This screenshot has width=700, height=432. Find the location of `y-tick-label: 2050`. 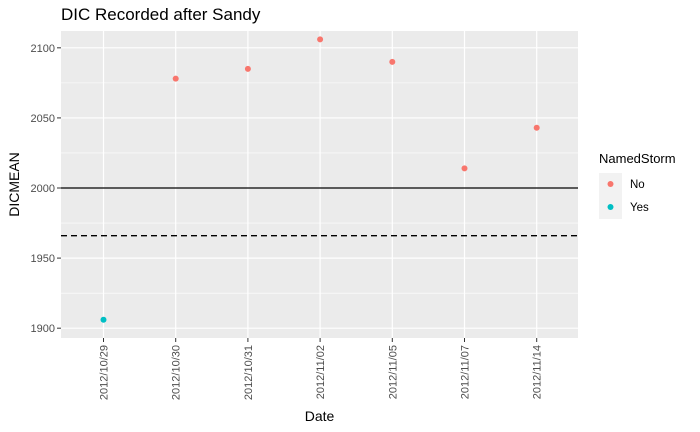

y-tick-label: 2050 is located at coordinates (43, 119).